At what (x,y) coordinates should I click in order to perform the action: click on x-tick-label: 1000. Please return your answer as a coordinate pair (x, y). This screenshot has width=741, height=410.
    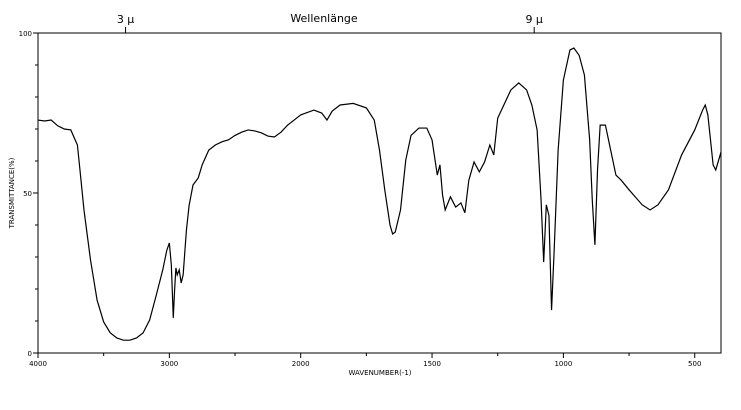
    Looking at the image, I should click on (563, 364).